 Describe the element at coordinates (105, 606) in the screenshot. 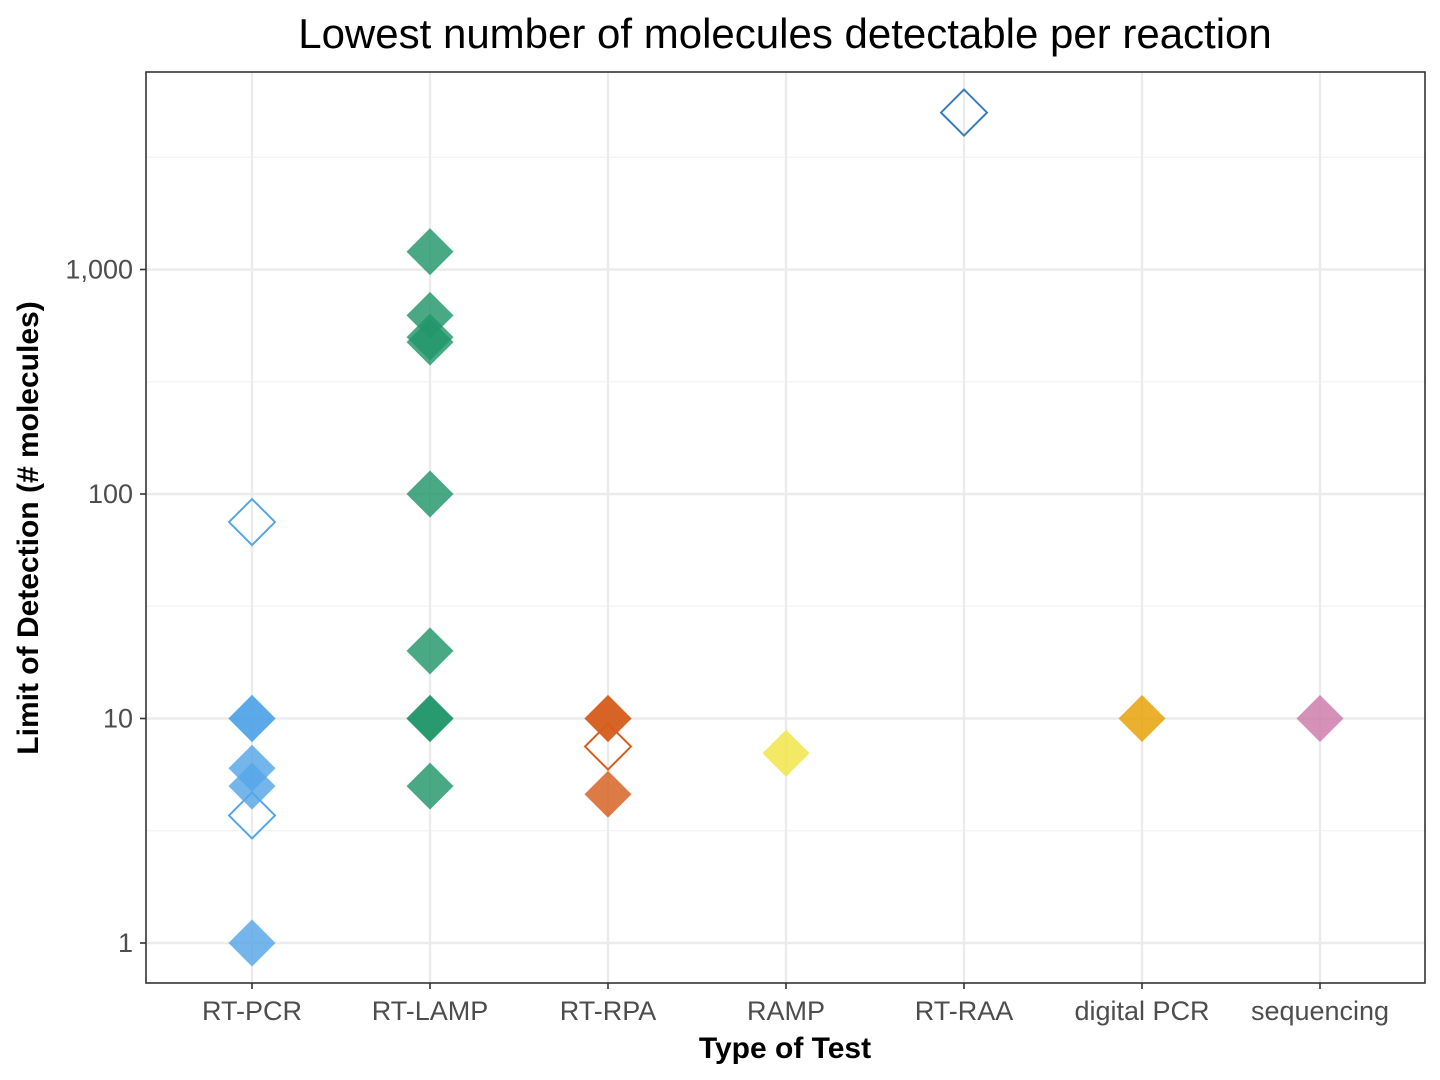

I see `y-axis-ticks: 1 10 100 1,000` at that location.